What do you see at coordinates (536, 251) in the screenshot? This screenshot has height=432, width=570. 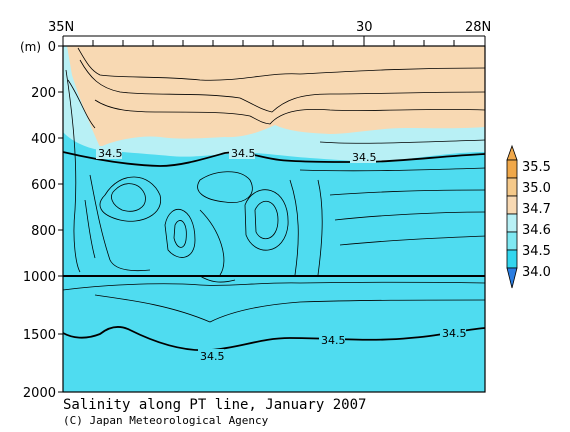 I see `legend-label-34-5: 34.5` at bounding box center [536, 251].